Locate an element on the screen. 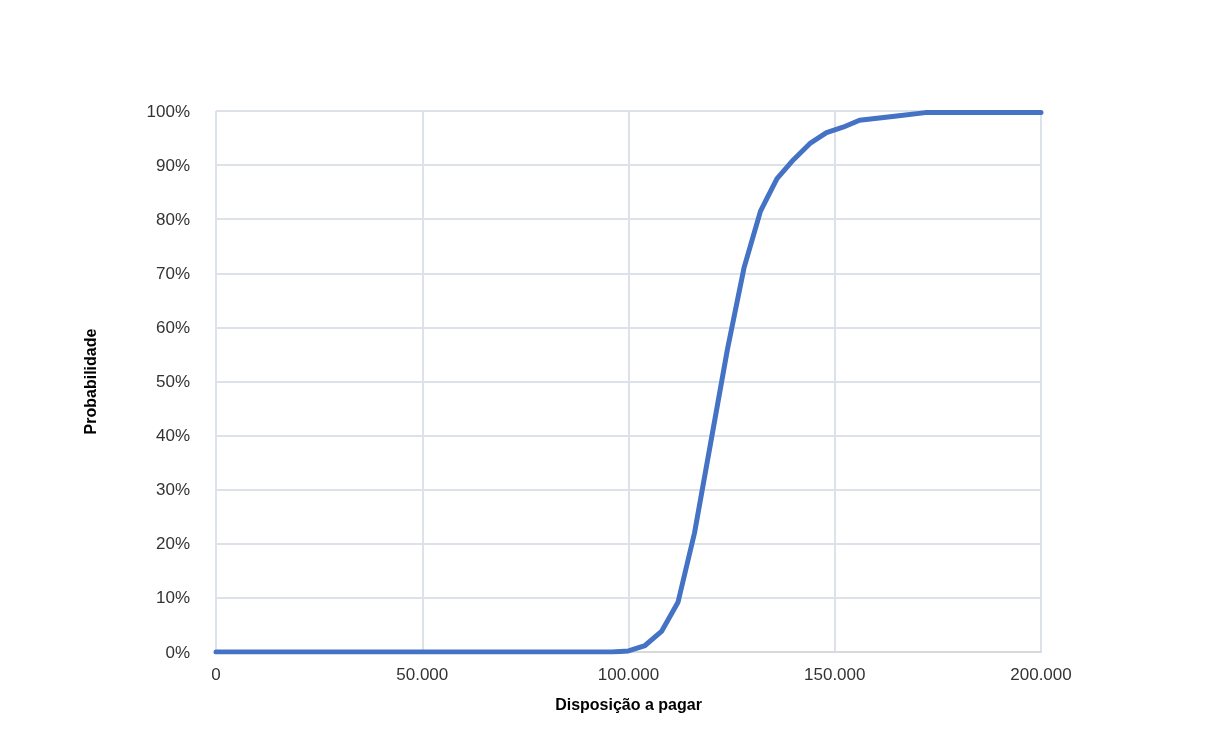 Image resolution: width=1213 pixels, height=756 pixels. x-tick-label: 50.000 is located at coordinates (422, 674).